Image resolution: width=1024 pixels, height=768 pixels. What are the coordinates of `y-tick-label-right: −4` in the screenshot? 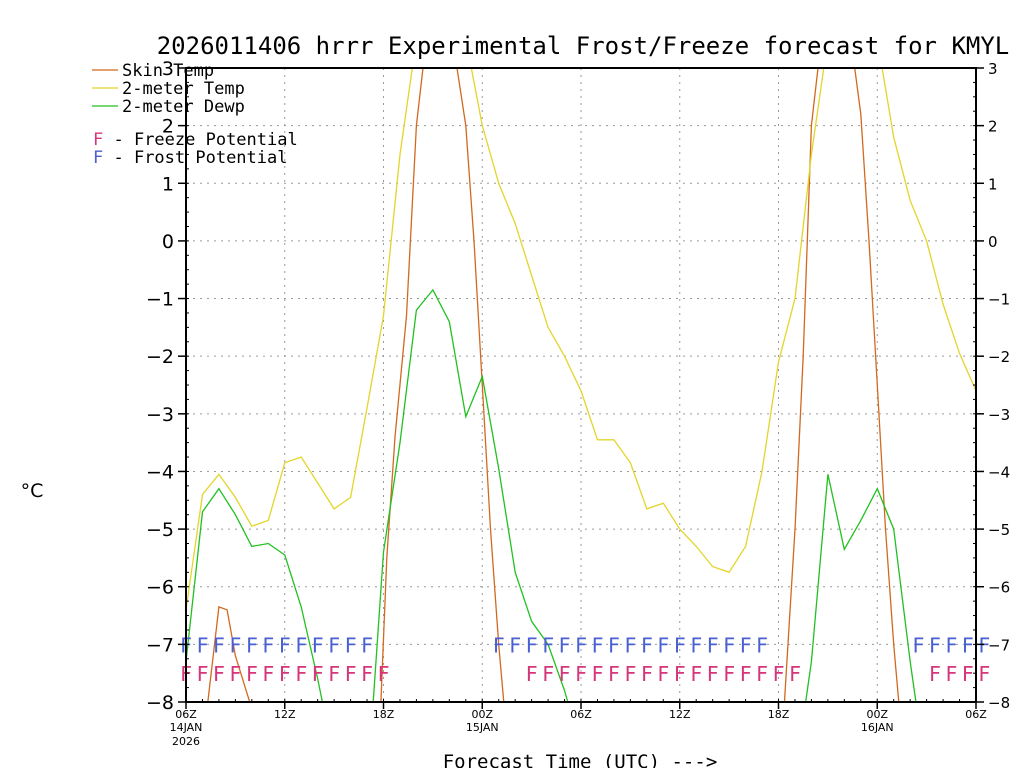 It's located at (999, 472).